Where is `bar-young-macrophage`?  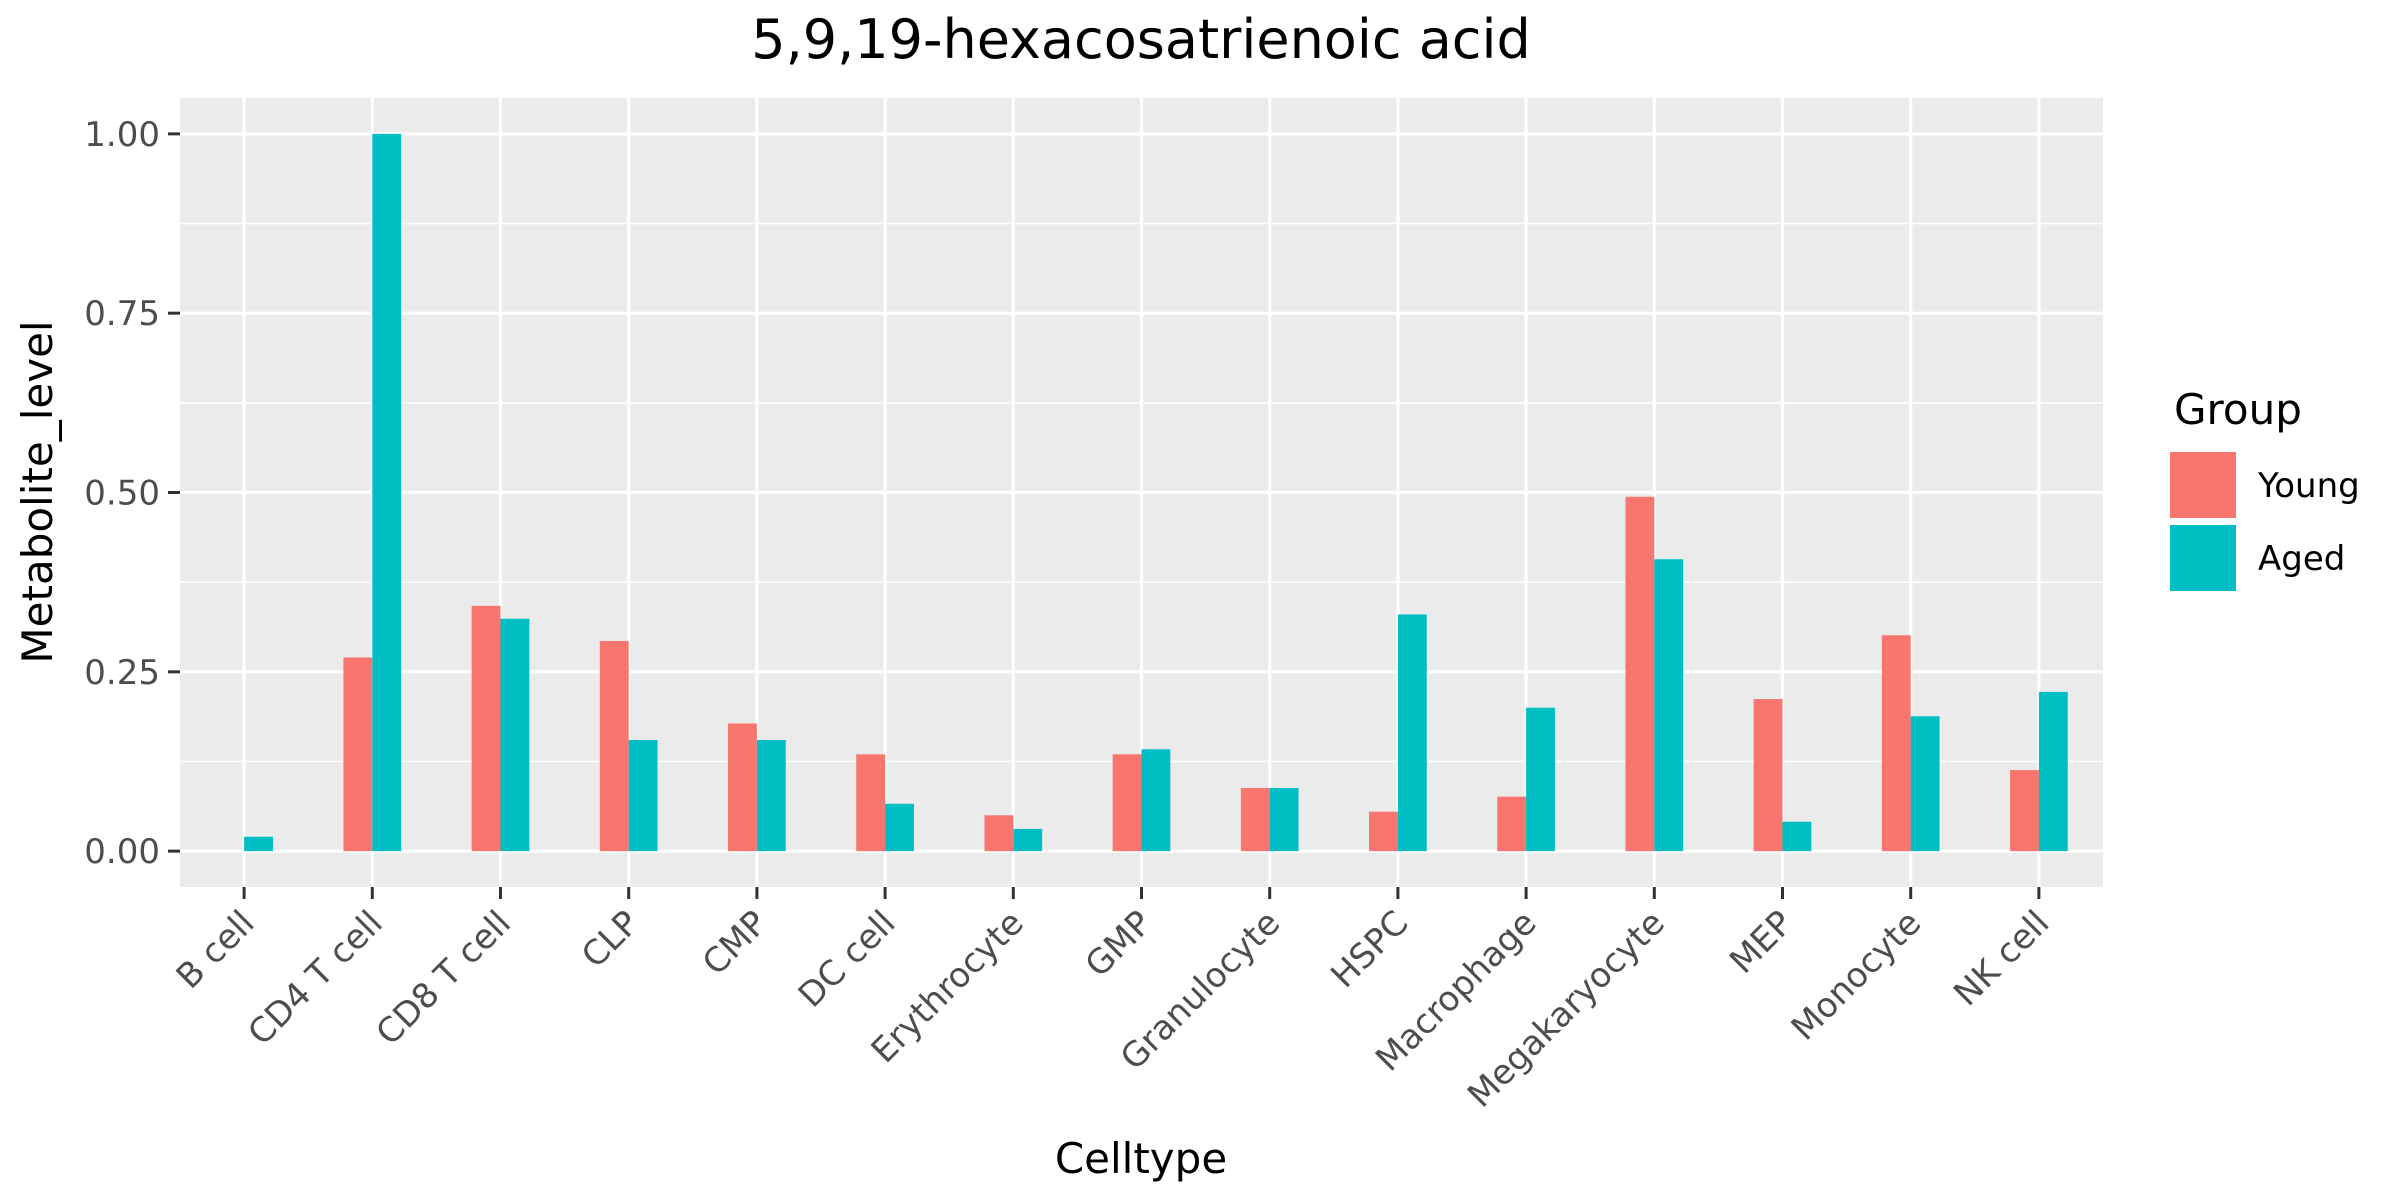
bar-young-macrophage is located at coordinates (1512, 824).